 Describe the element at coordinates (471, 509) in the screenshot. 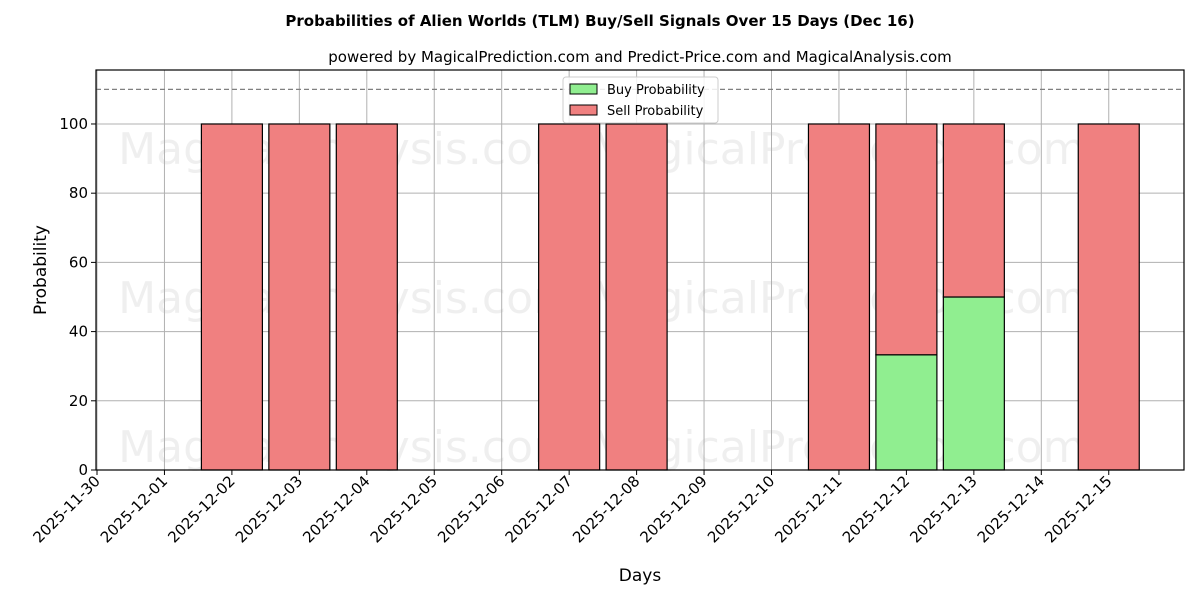

I see `x-tick-label: 2025-12-06` at that location.